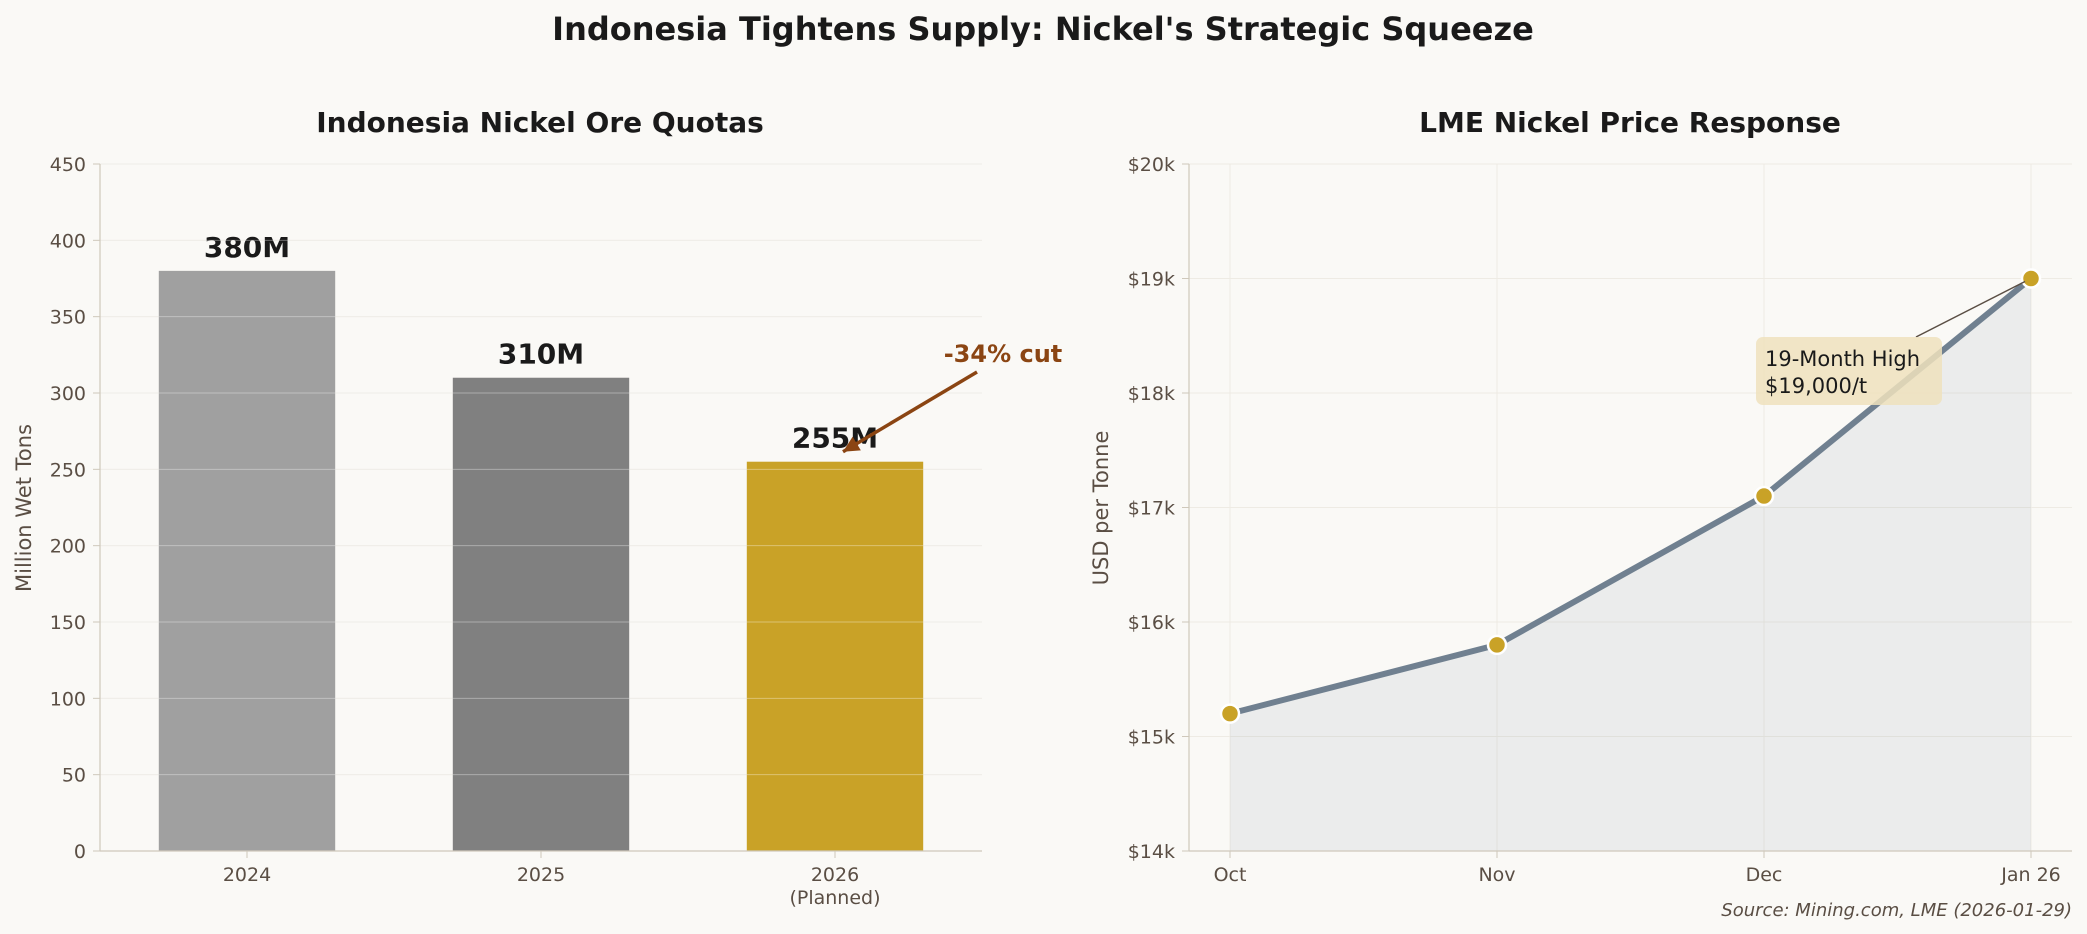 This screenshot has height=934, width=2087. I want to click on quota-cut-annotation: -34% cut, so click(952, 397).